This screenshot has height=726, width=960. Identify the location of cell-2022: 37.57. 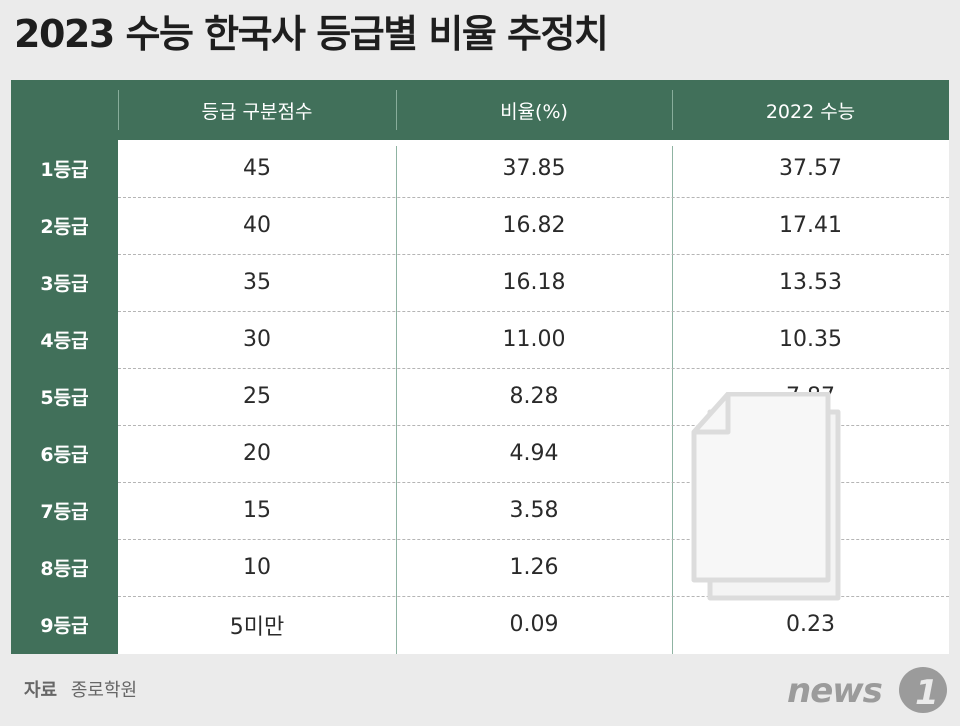
(810, 168).